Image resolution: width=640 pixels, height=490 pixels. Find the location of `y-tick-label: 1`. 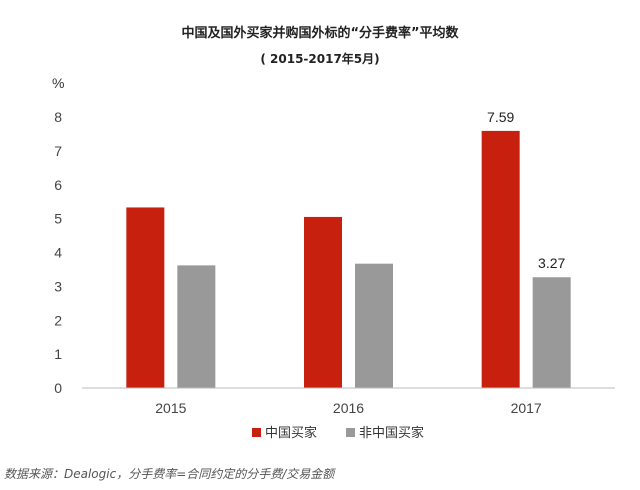

y-tick-label: 1 is located at coordinates (58, 354).